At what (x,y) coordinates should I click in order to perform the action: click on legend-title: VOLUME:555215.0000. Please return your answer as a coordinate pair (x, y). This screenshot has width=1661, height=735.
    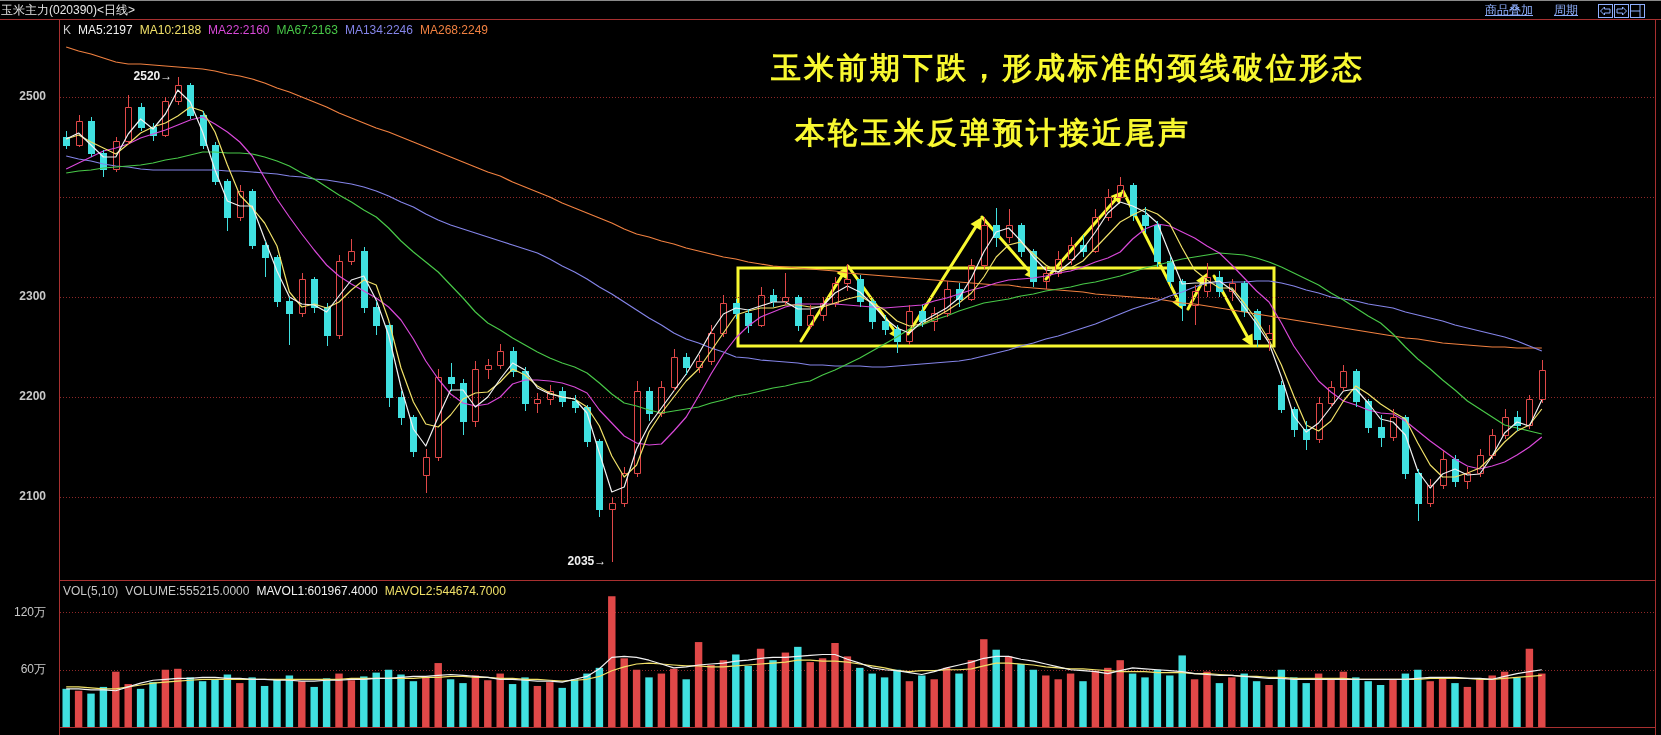
    Looking at the image, I should click on (187, 591).